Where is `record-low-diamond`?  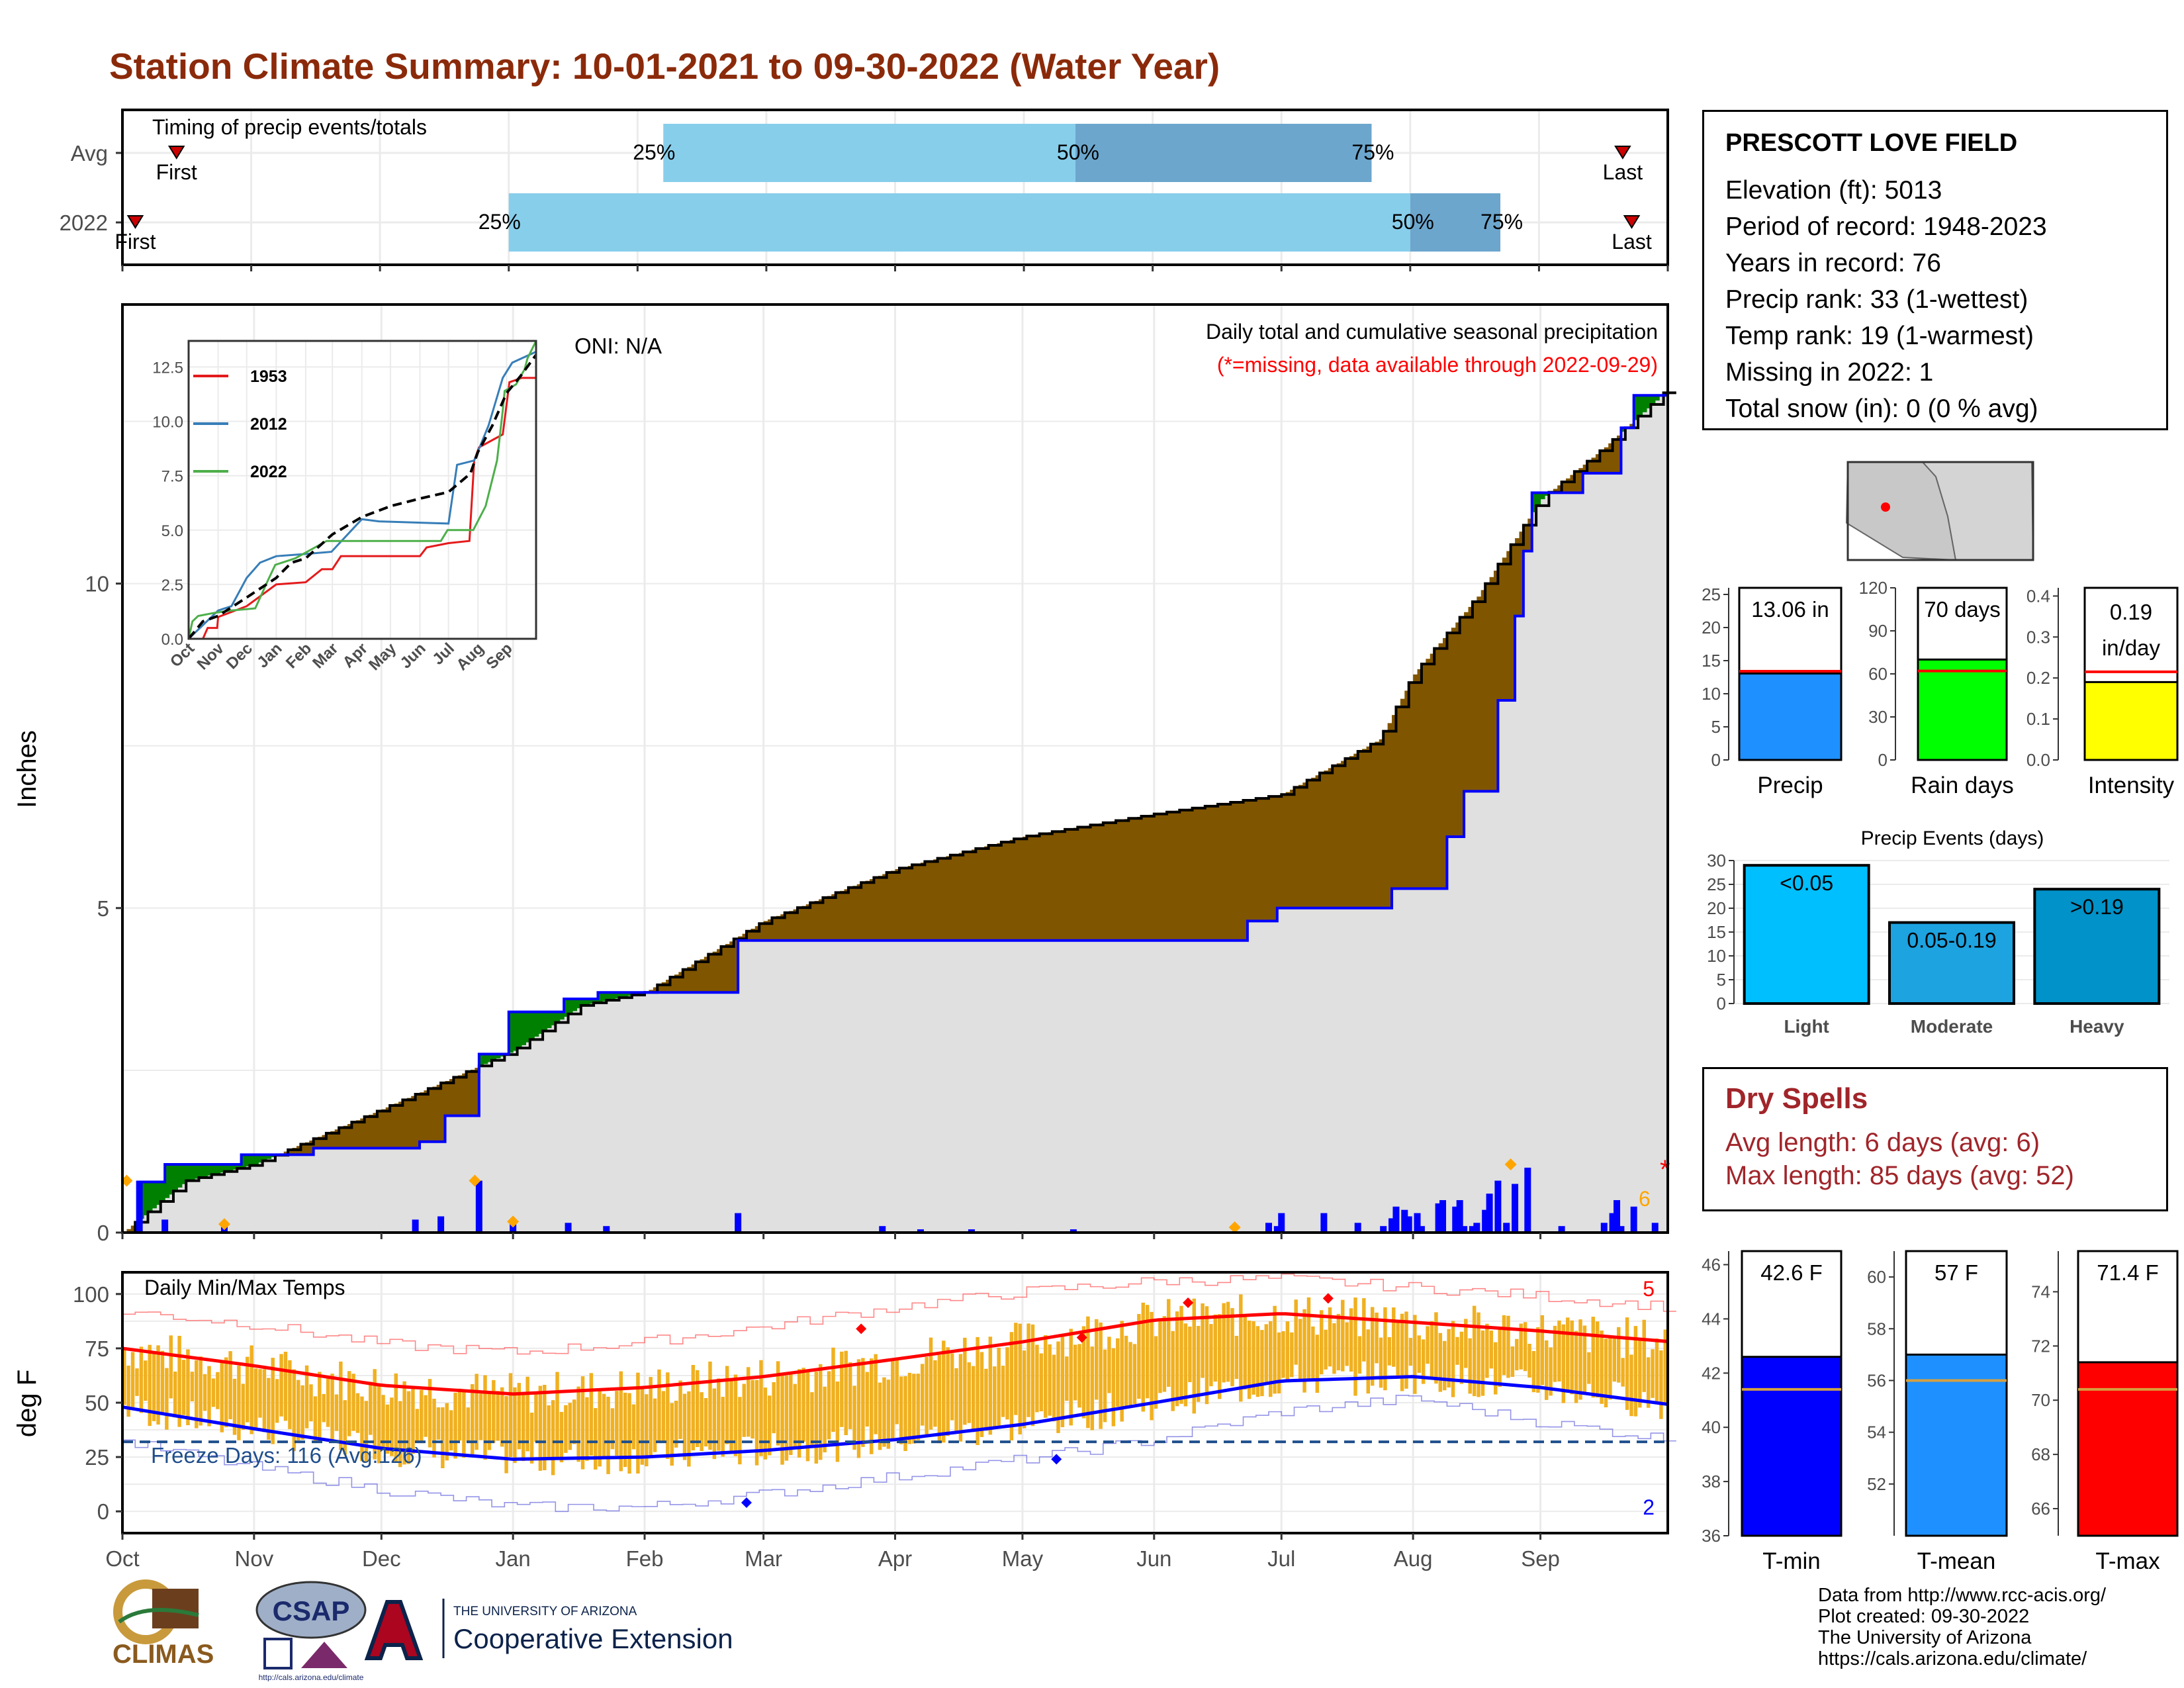 record-low-diamond is located at coordinates (1056, 1459).